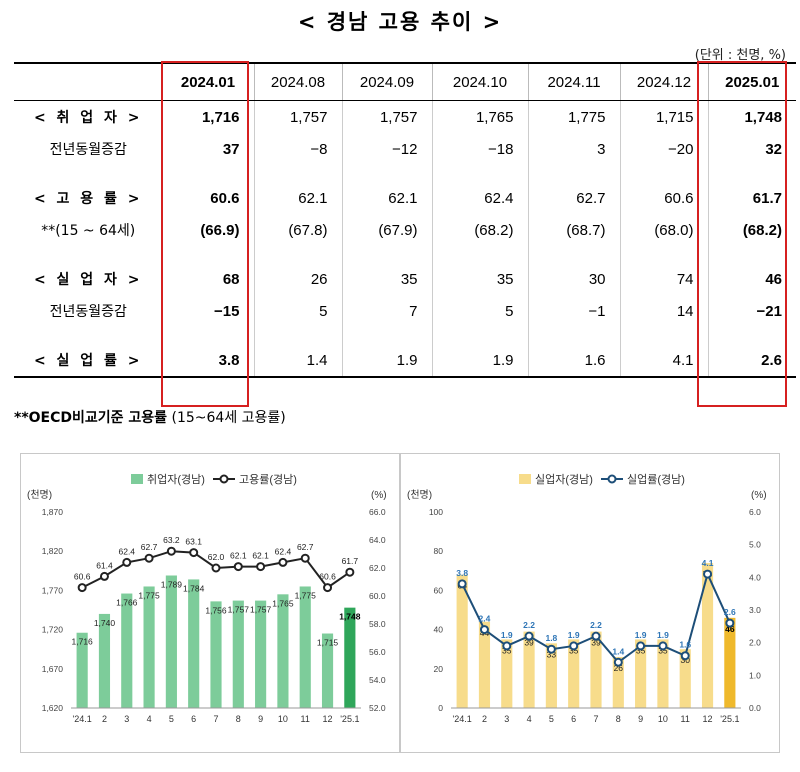 The height and width of the screenshot is (772, 800). What do you see at coordinates (755, 512) in the screenshot?
I see `y2-tick-label: 6.0` at bounding box center [755, 512].